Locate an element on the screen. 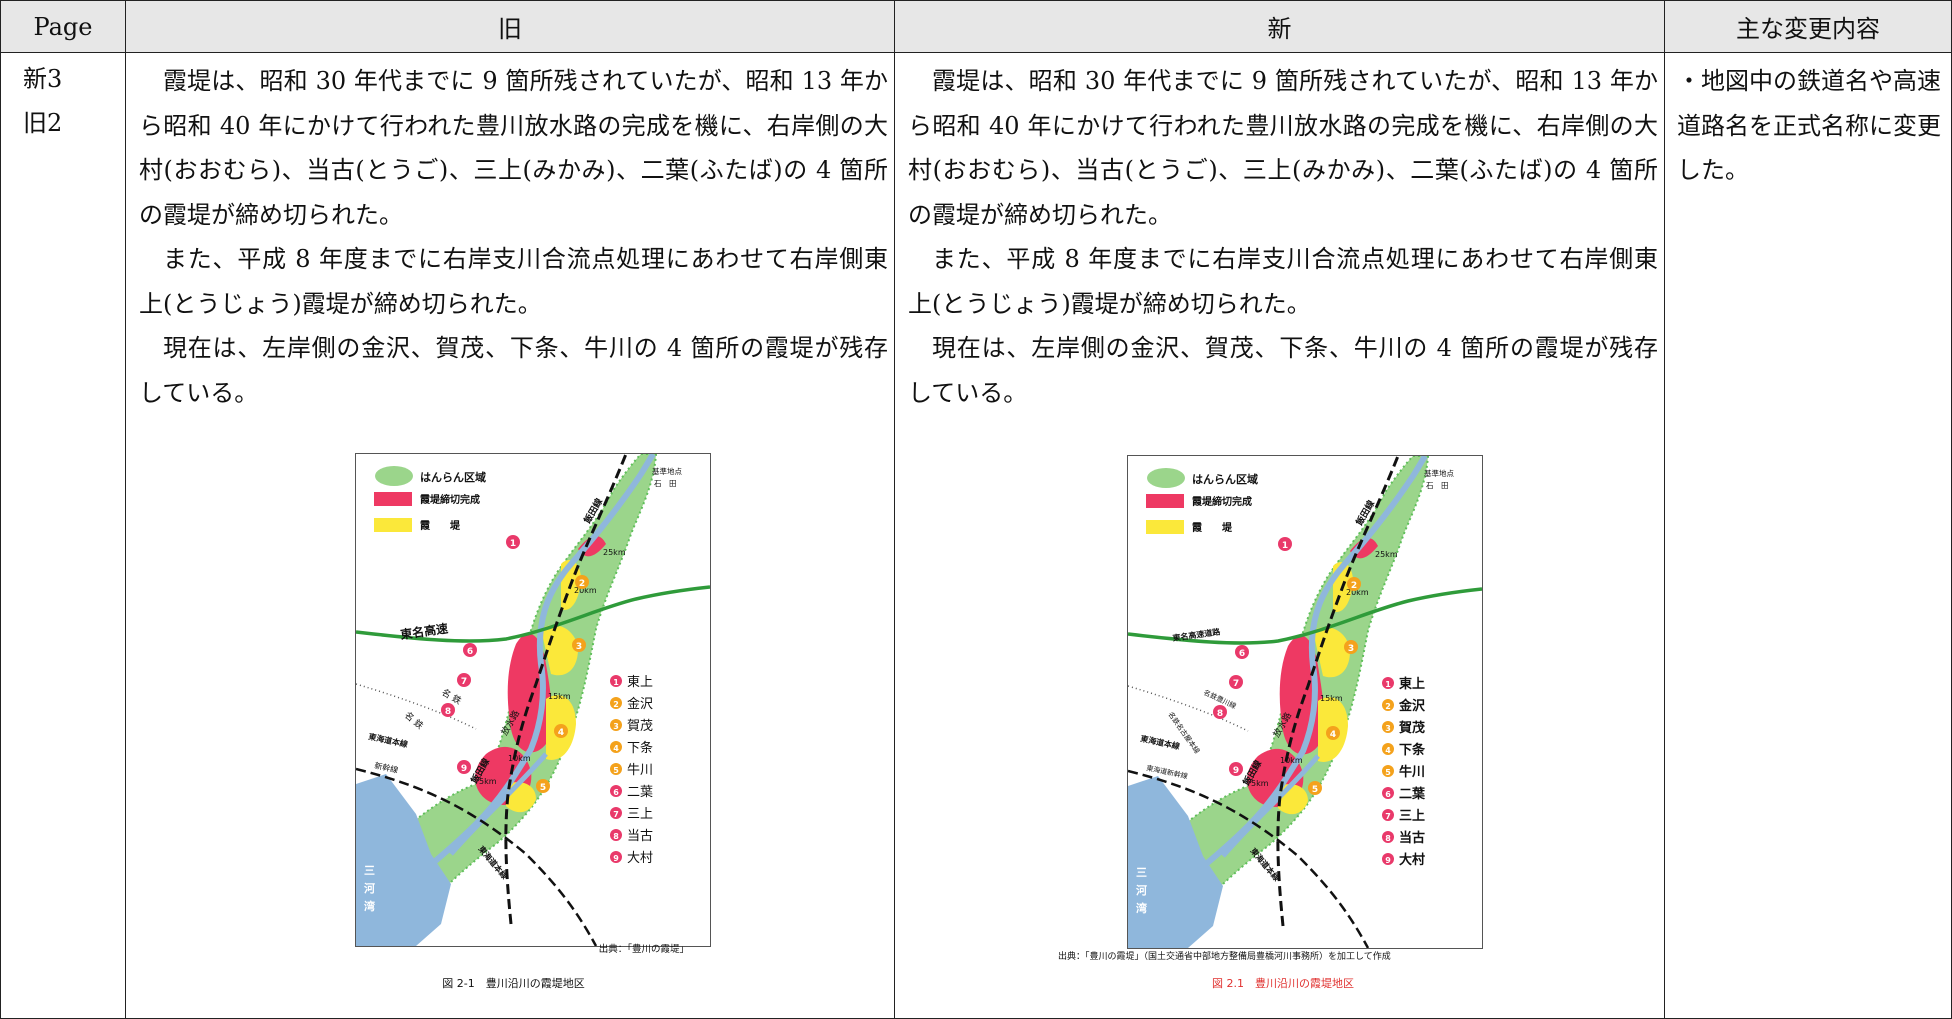 The image size is (1952, 1019). expressway-label: 東名高速 is located at coordinates (424, 631).